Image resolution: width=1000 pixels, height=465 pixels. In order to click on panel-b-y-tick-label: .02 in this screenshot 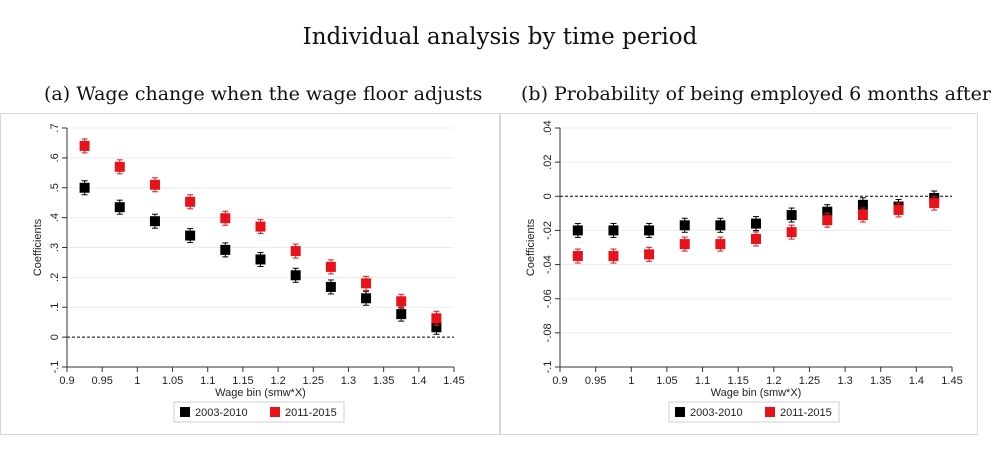, I will do `click(548, 161)`.